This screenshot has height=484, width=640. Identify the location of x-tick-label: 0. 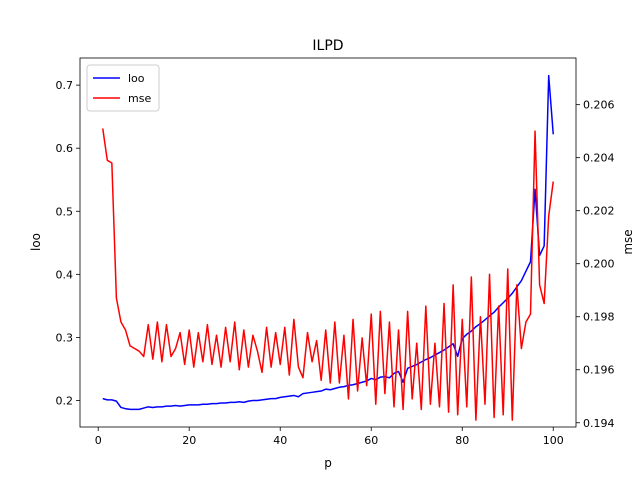
(98, 440).